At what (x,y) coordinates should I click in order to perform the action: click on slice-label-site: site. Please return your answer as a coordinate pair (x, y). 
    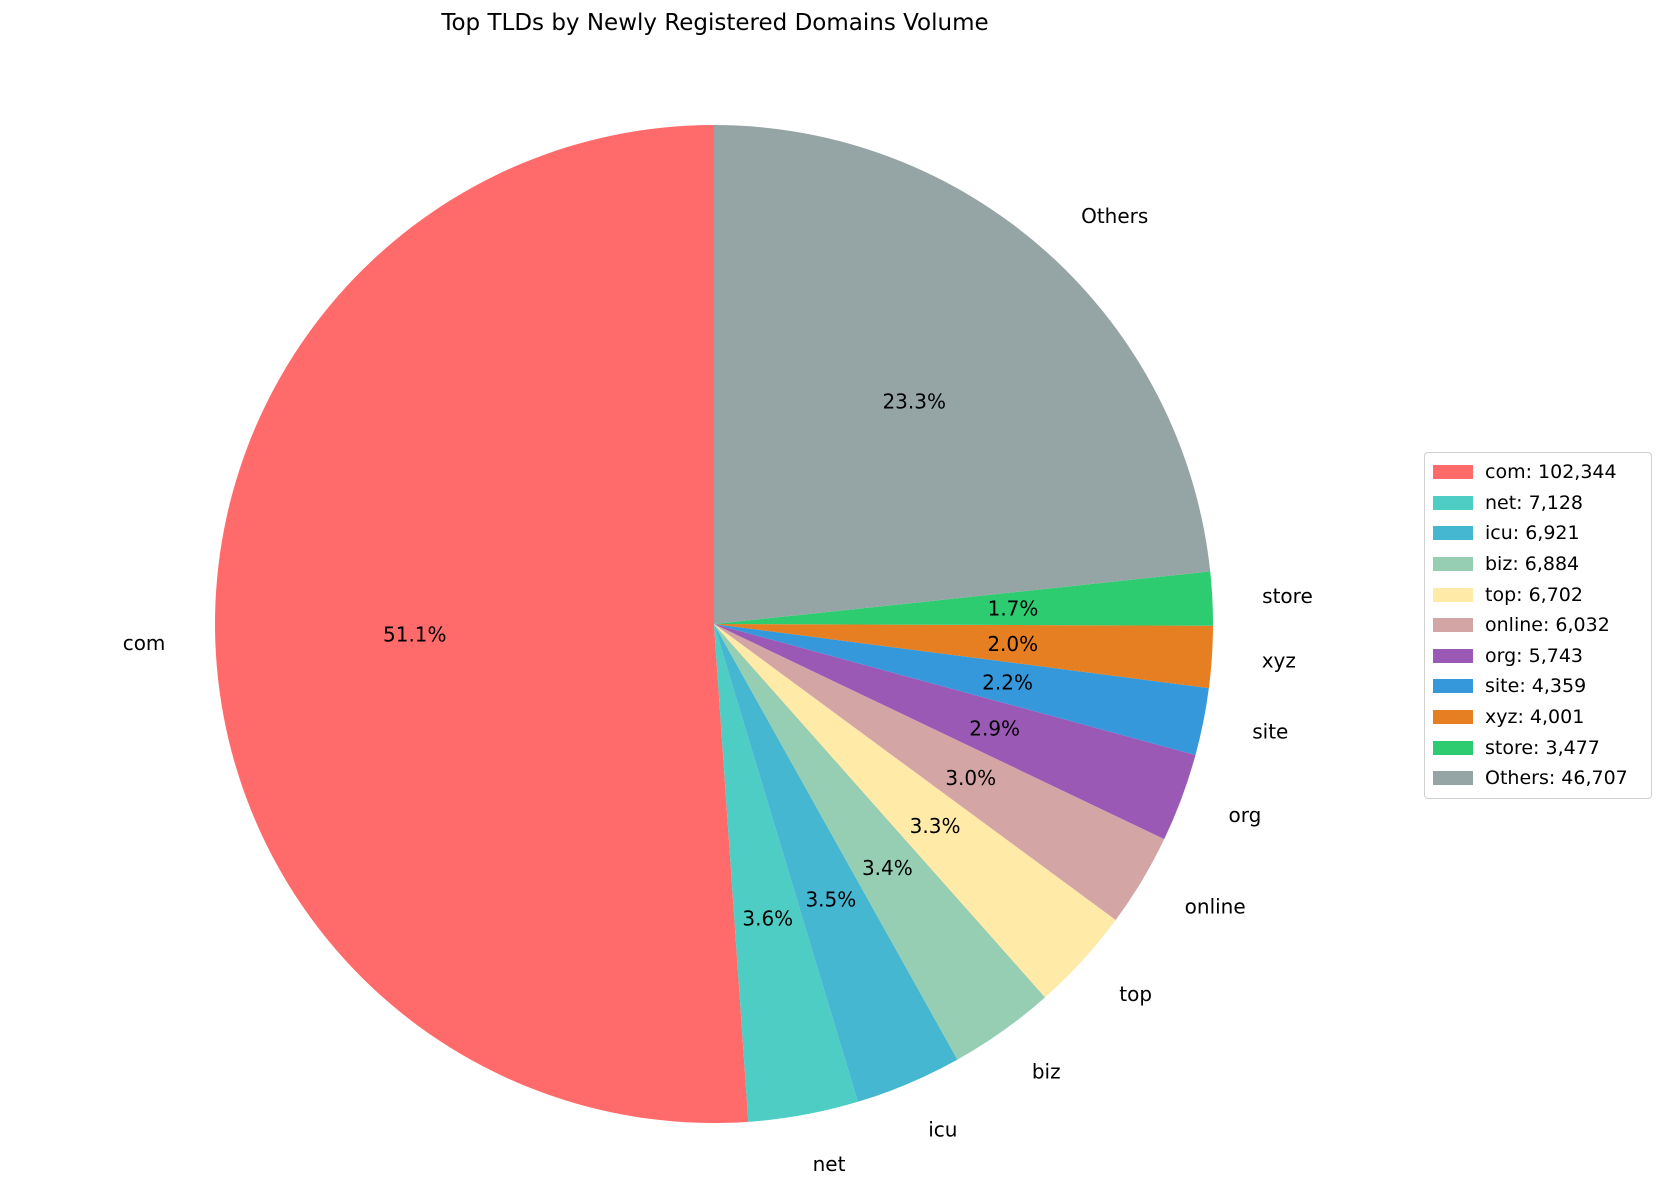
    Looking at the image, I should click on (1270, 732).